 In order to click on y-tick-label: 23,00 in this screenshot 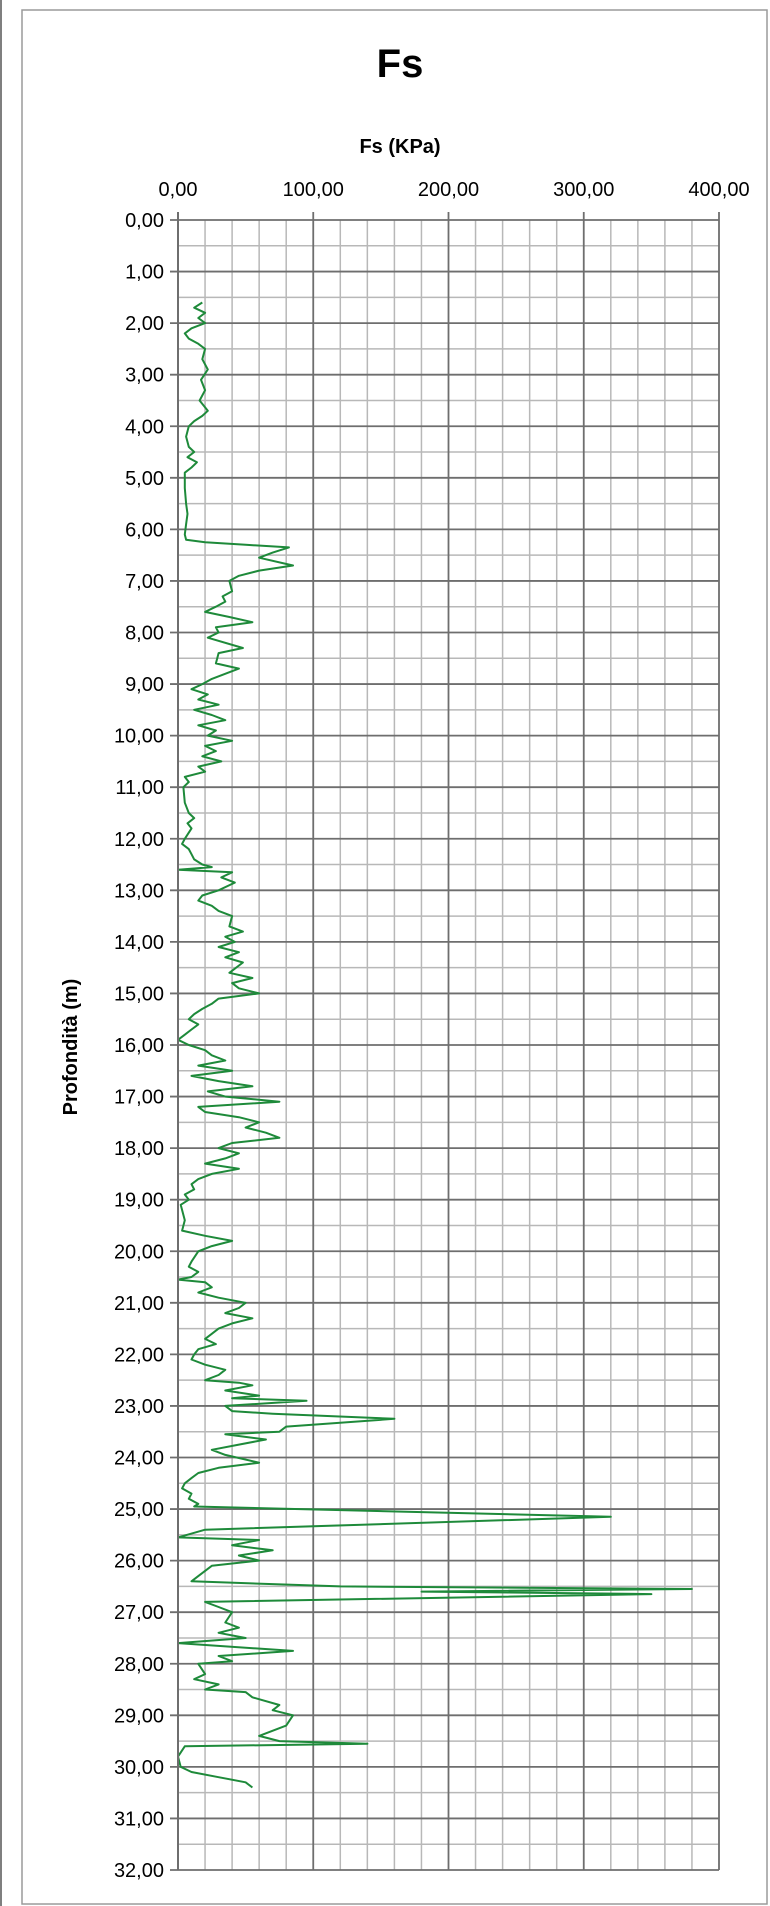, I will do `click(139, 1407)`.